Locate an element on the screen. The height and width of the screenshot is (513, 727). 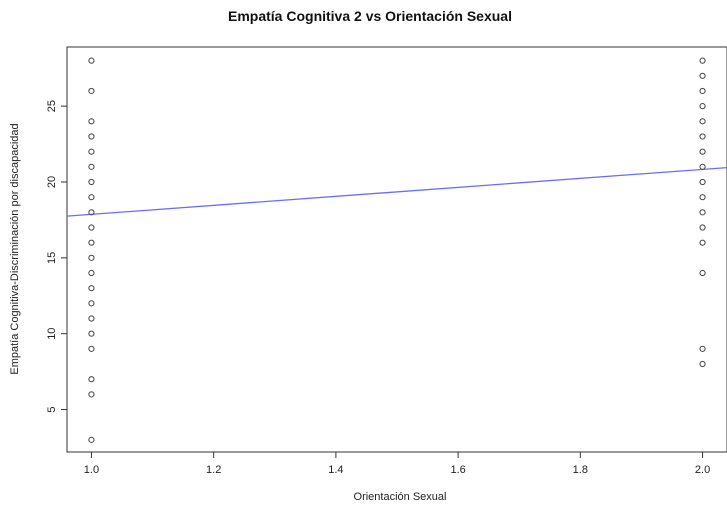
x-tick-label: 1.2 is located at coordinates (213, 470).